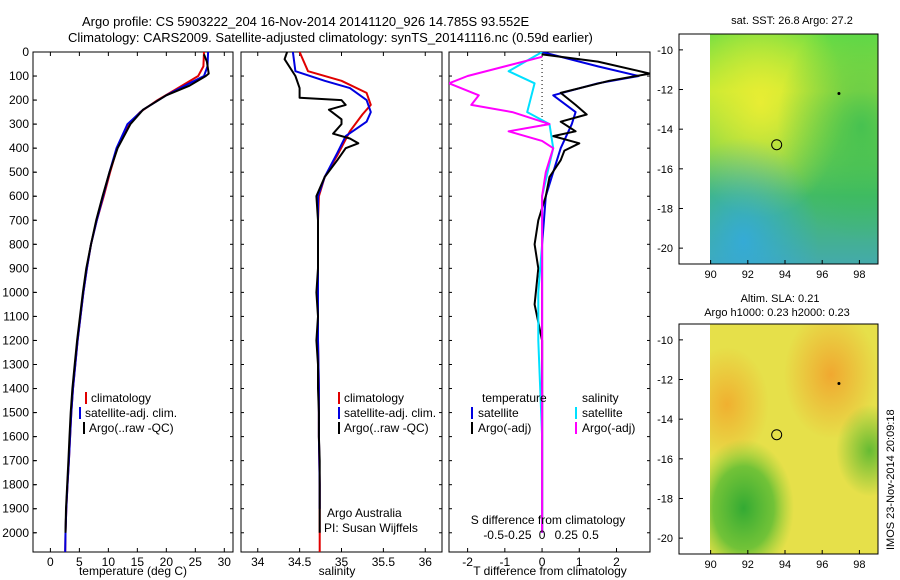 The image size is (900, 580). Describe the element at coordinates (19, 268) in the screenshot. I see `y-tick-label: 900` at that location.